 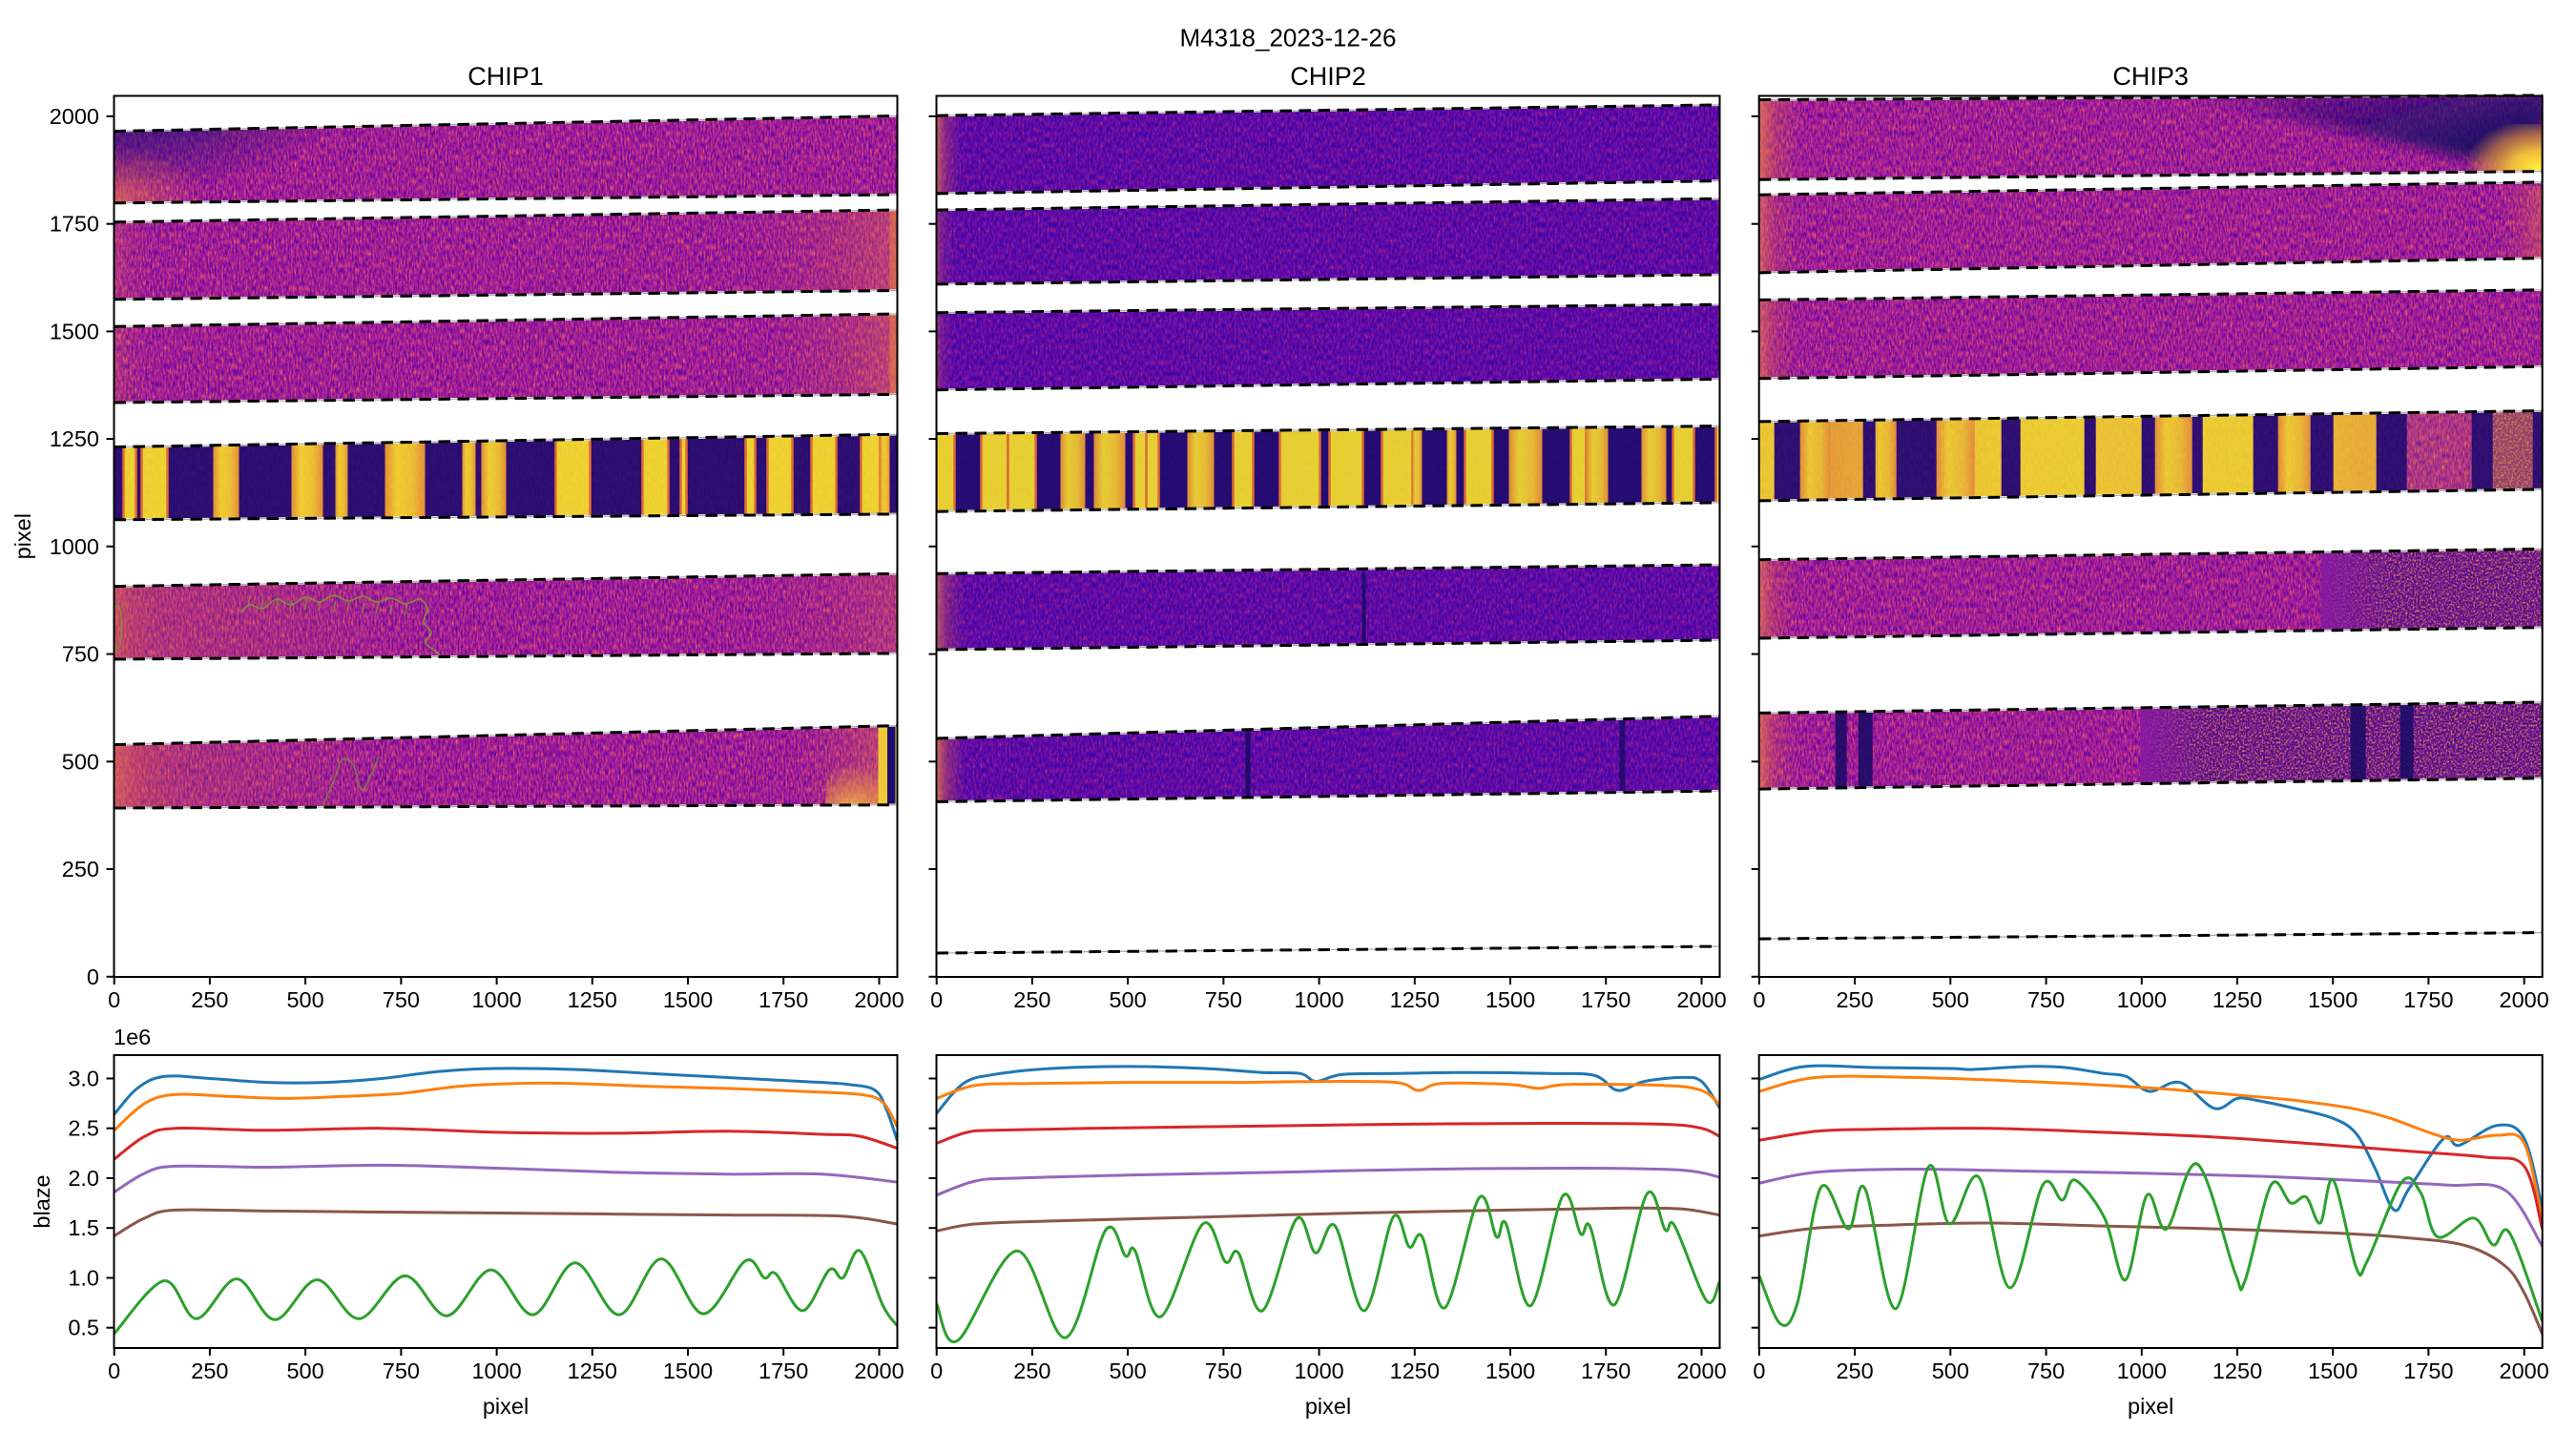 I want to click on svg-text: blaze, so click(x=42, y=1201).